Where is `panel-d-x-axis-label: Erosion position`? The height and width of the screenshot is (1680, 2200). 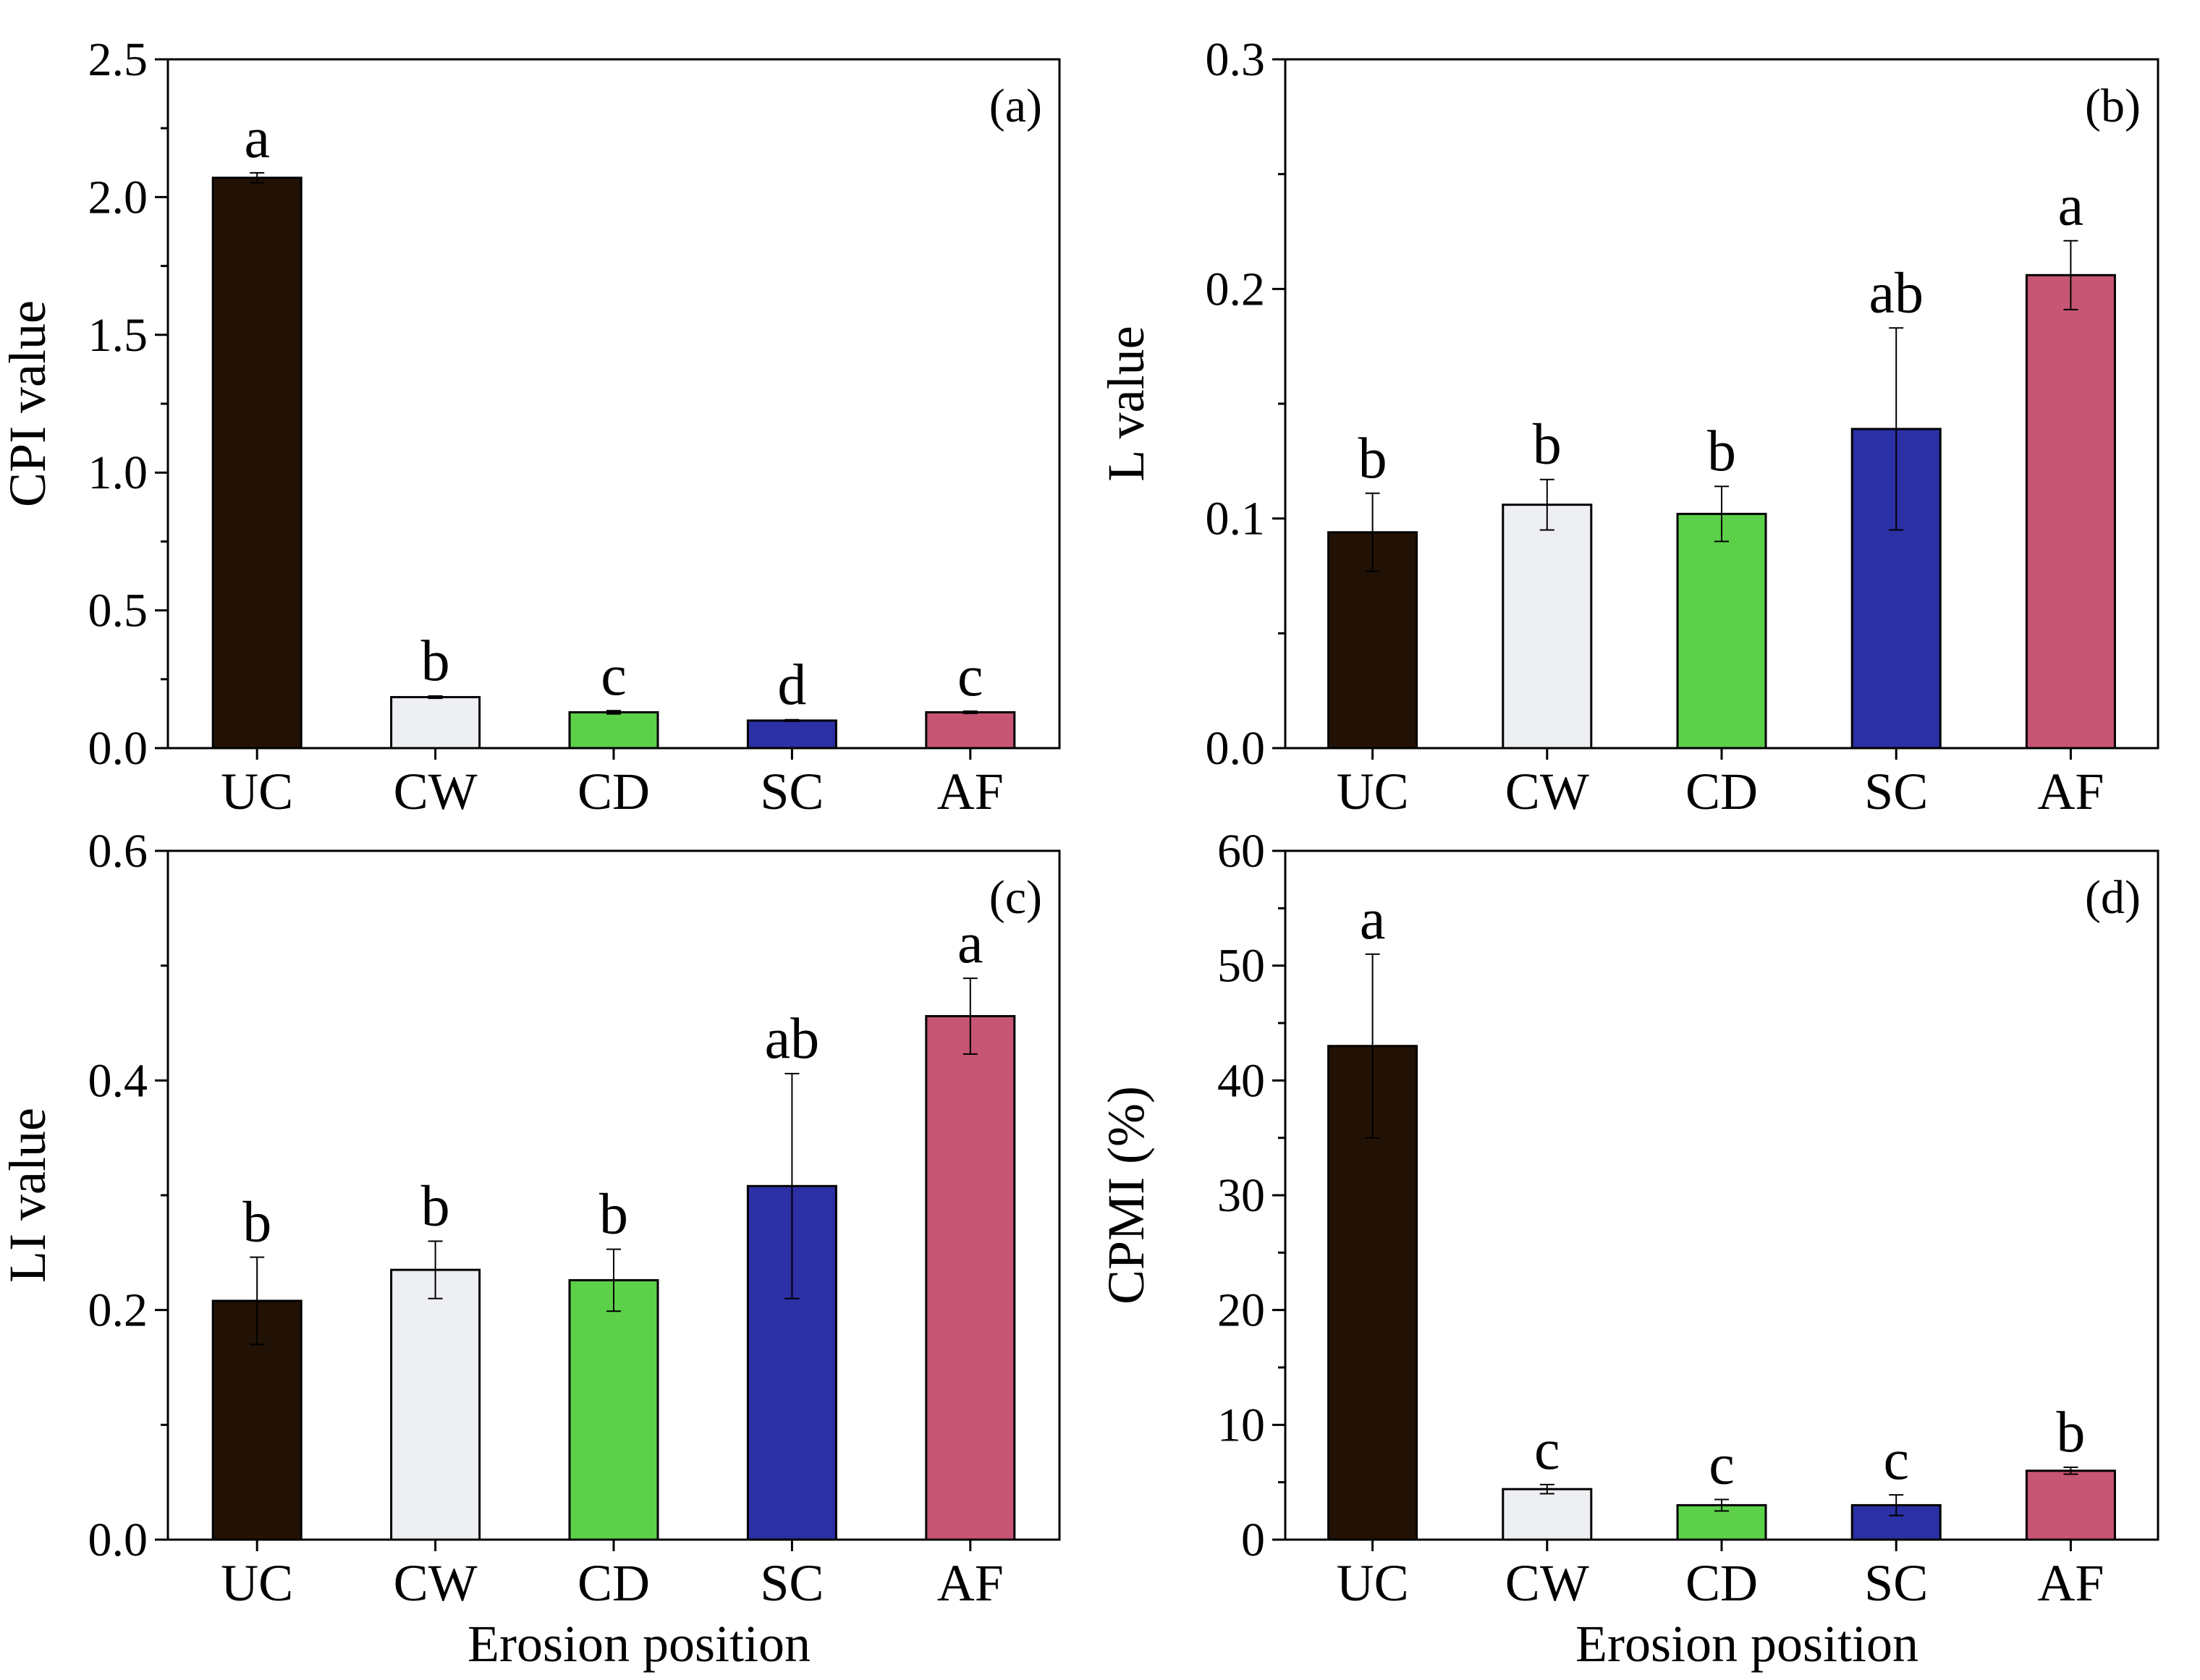 panel-d-x-axis-label: Erosion position is located at coordinates (1747, 1644).